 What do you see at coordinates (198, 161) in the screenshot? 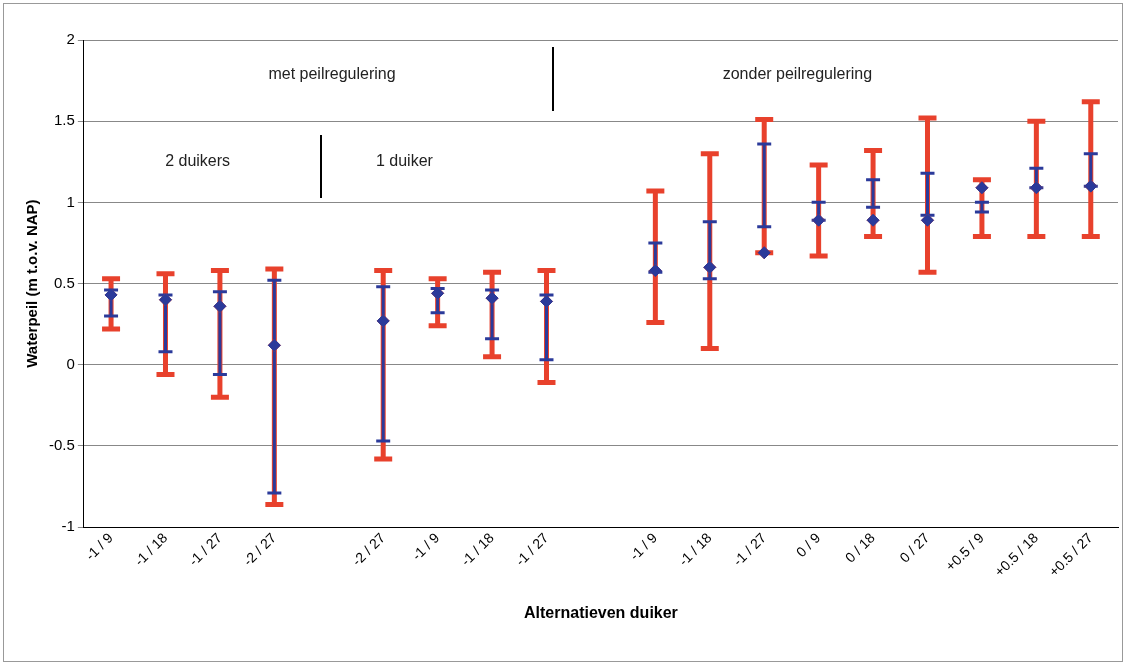
I see `annotation: 2 duikers` at bounding box center [198, 161].